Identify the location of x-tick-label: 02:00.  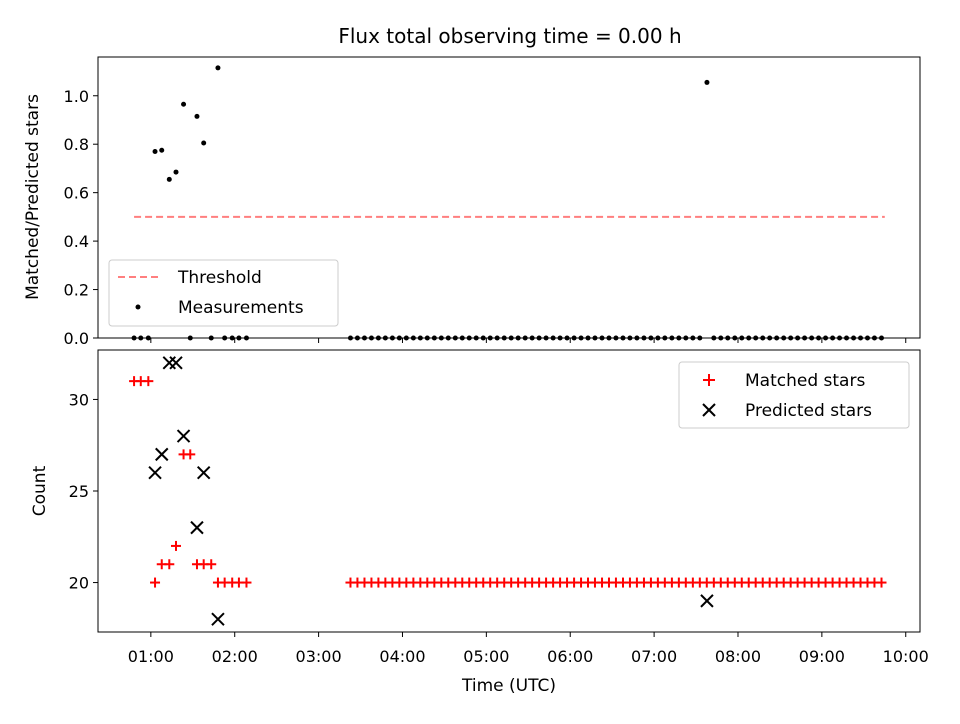
(235, 656).